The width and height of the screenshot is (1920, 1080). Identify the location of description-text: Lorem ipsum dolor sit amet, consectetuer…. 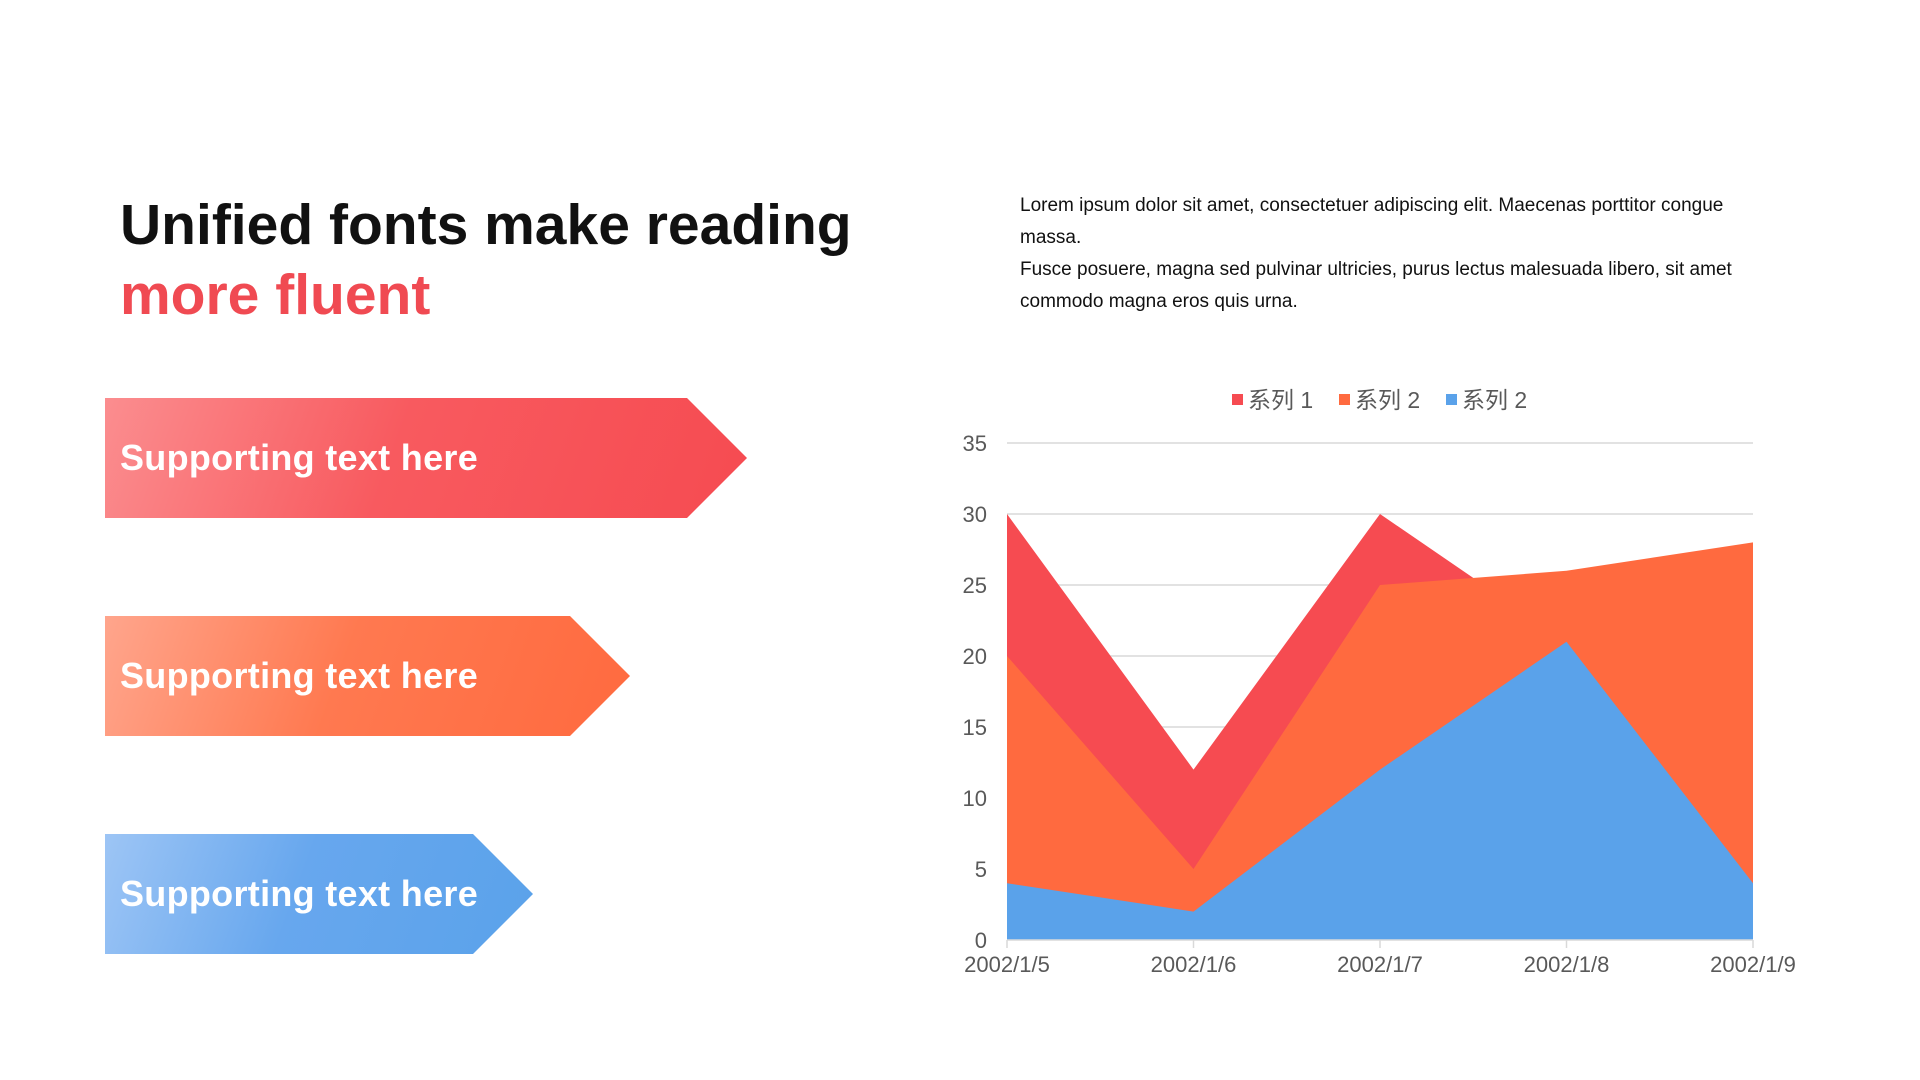
(1397, 254).